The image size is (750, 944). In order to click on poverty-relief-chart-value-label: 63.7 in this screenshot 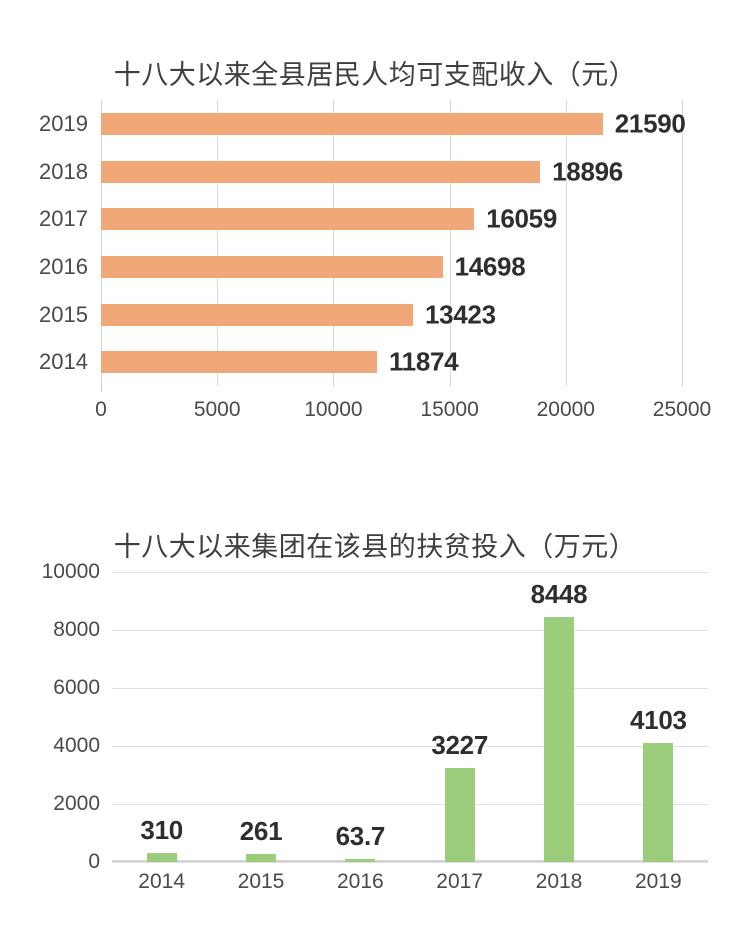, I will do `click(360, 836)`.